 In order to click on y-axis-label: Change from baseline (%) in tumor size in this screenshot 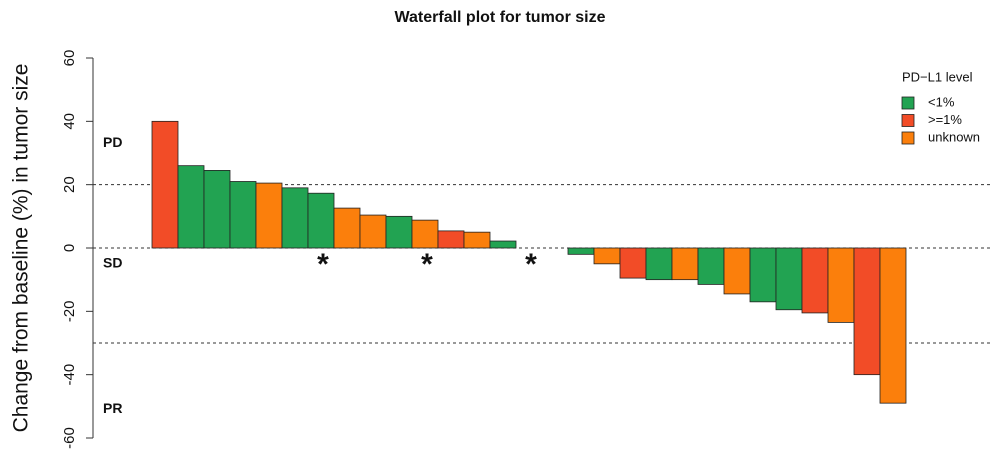, I will do `click(21, 248)`.